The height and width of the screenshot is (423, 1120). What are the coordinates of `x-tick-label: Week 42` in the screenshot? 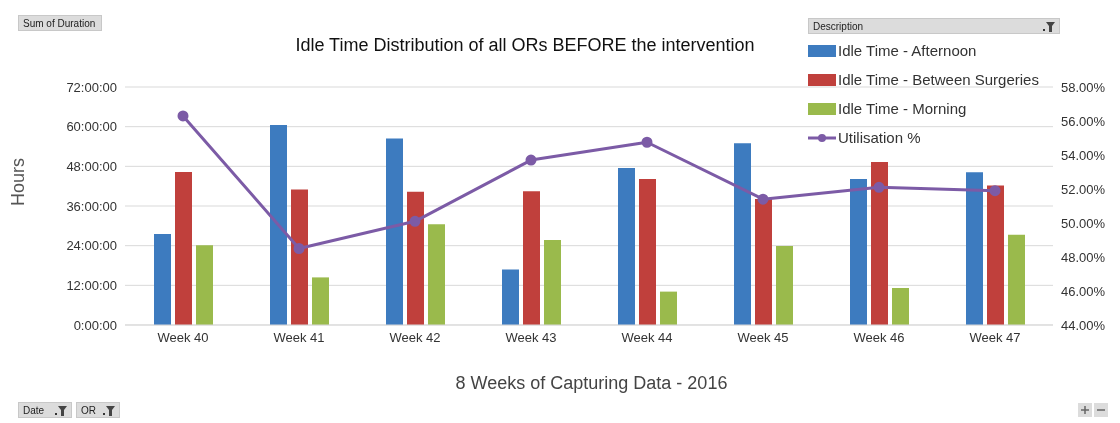 It's located at (415, 338).